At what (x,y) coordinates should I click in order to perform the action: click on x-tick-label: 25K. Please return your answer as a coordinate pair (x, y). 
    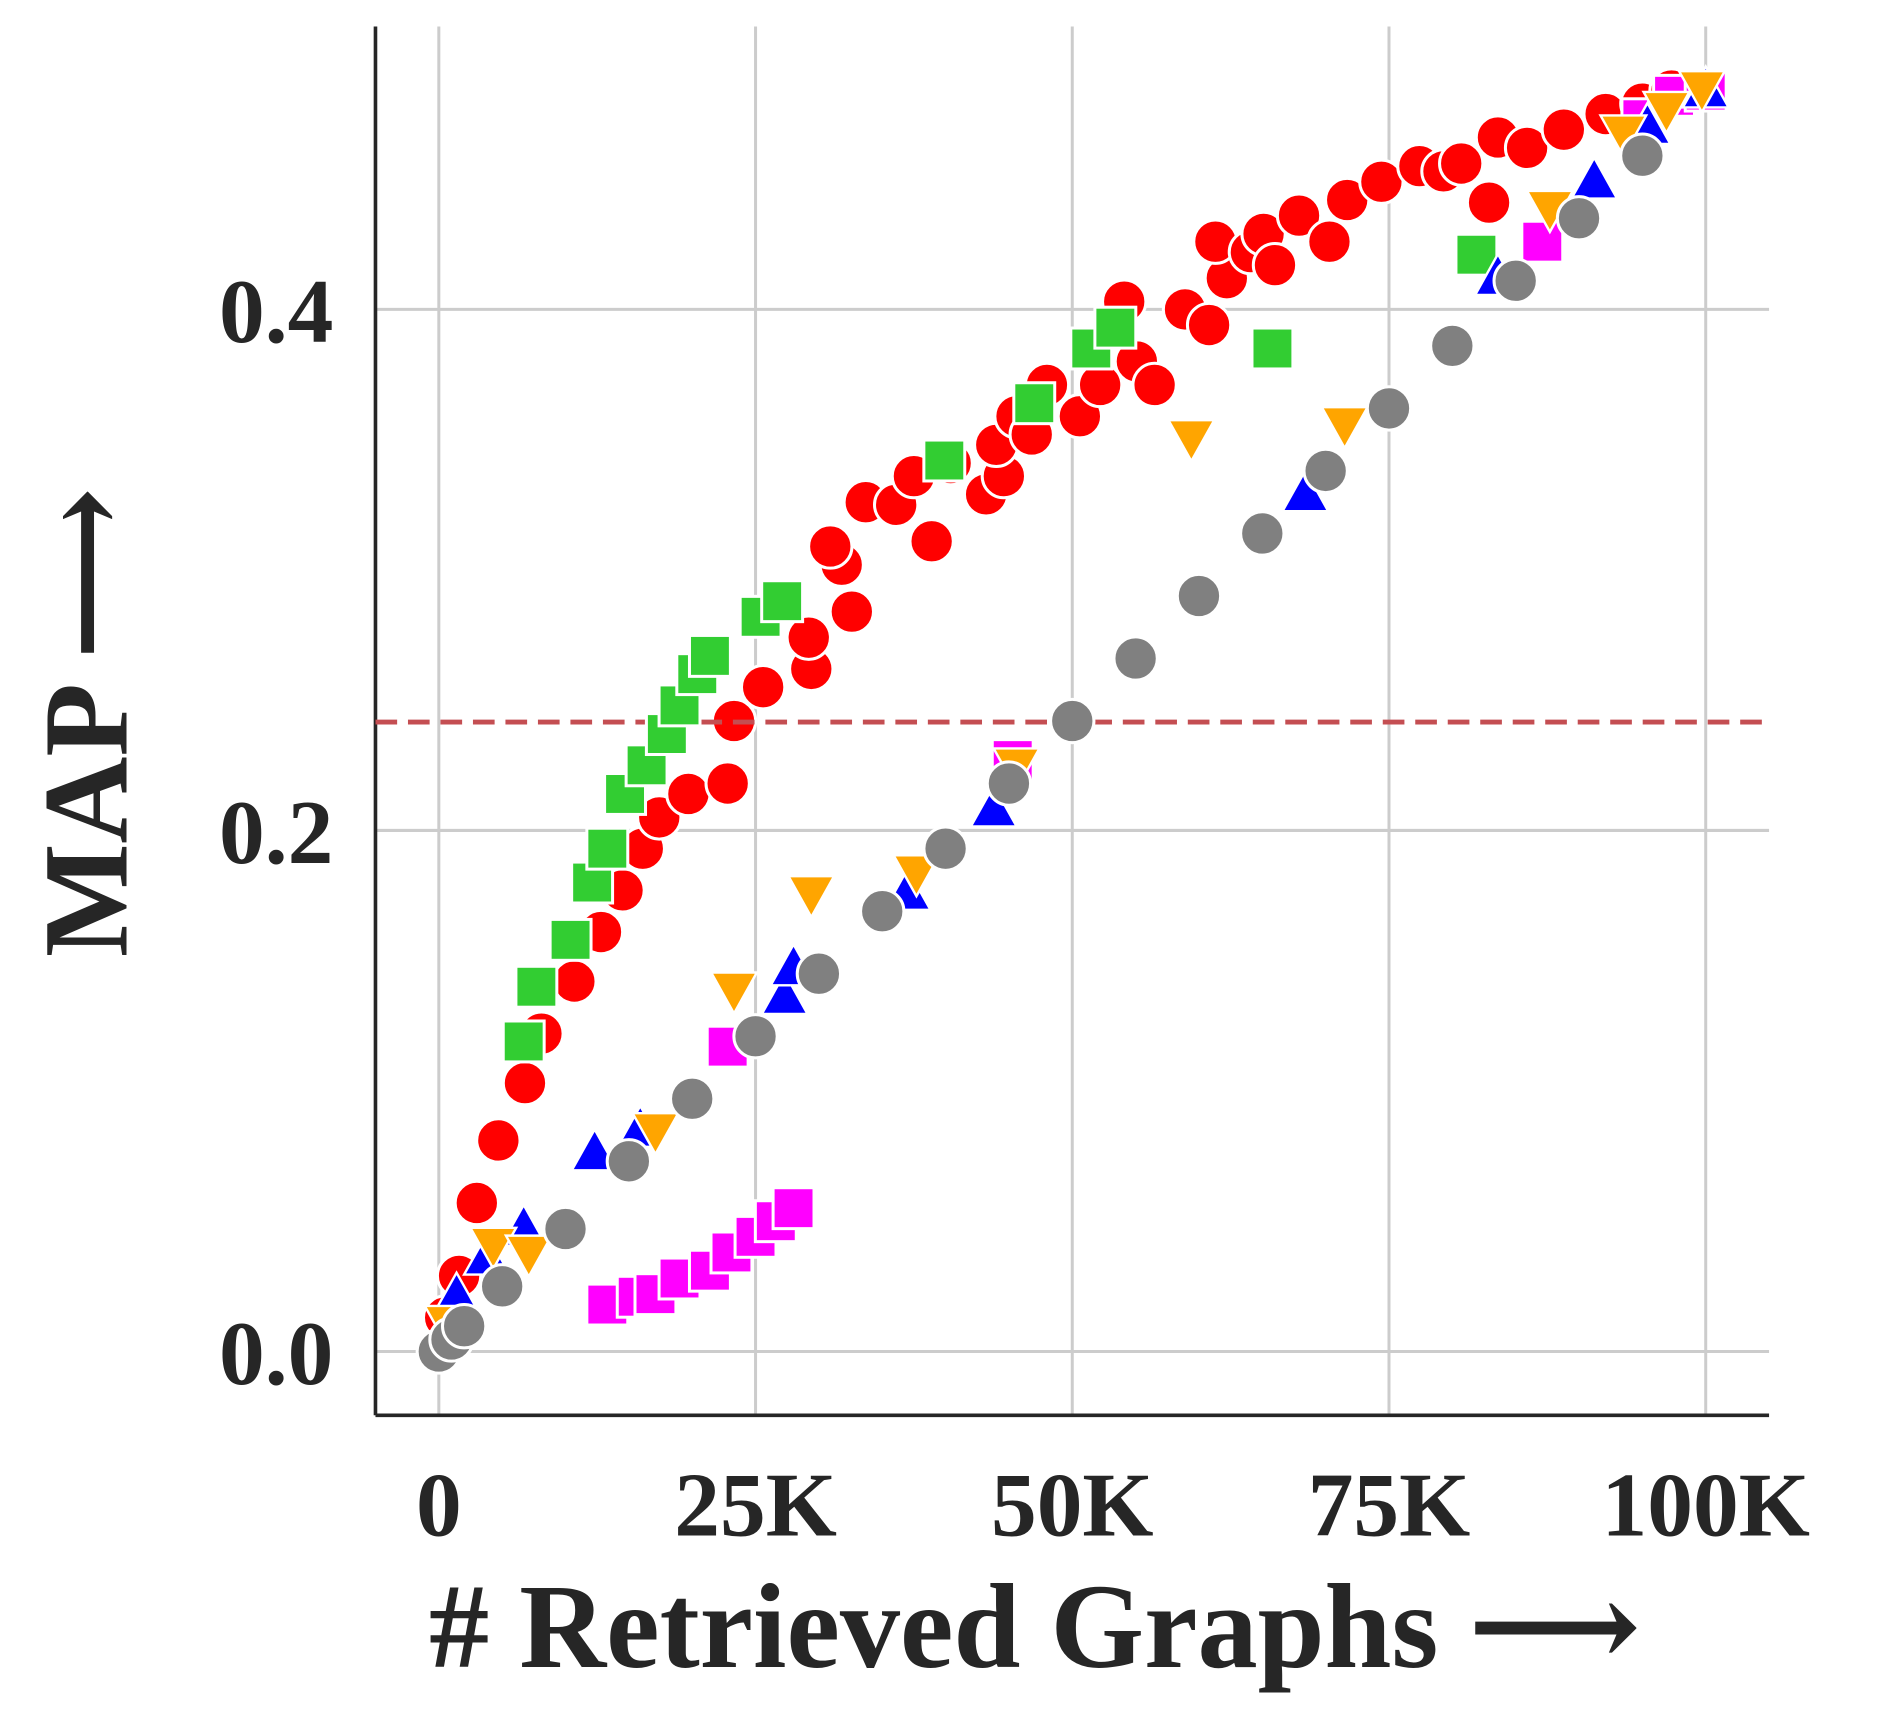
    Looking at the image, I should click on (755, 1505).